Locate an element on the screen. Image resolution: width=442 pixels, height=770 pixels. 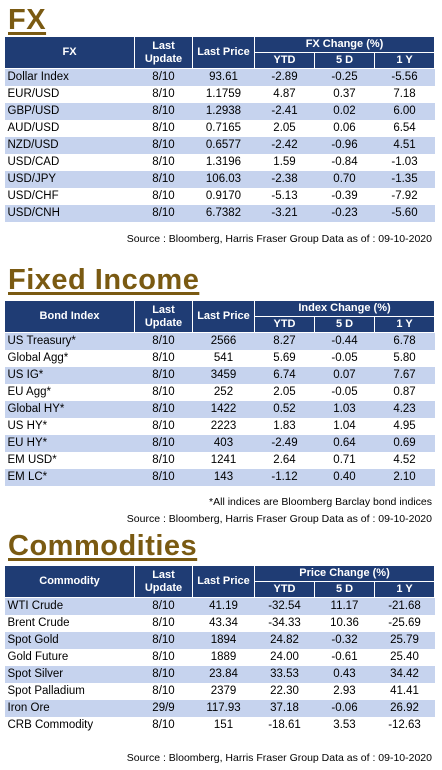
row-ytd: 24.82 is located at coordinates (284, 640).